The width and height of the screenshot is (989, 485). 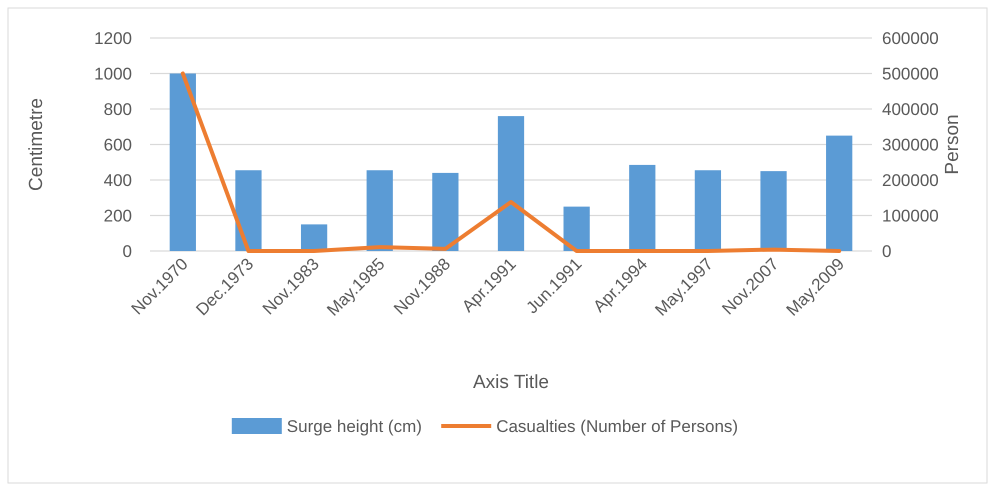 What do you see at coordinates (113, 74) in the screenshot?
I see `y-tick-label: 1000` at bounding box center [113, 74].